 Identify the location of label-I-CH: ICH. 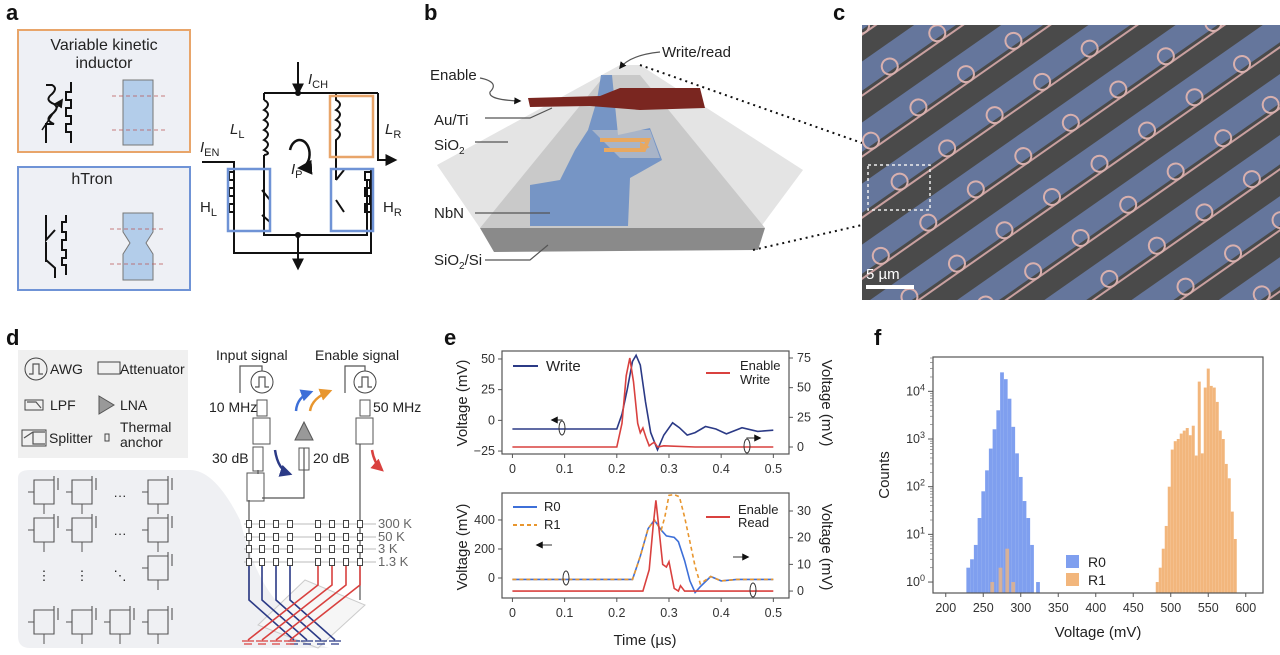
(318, 81).